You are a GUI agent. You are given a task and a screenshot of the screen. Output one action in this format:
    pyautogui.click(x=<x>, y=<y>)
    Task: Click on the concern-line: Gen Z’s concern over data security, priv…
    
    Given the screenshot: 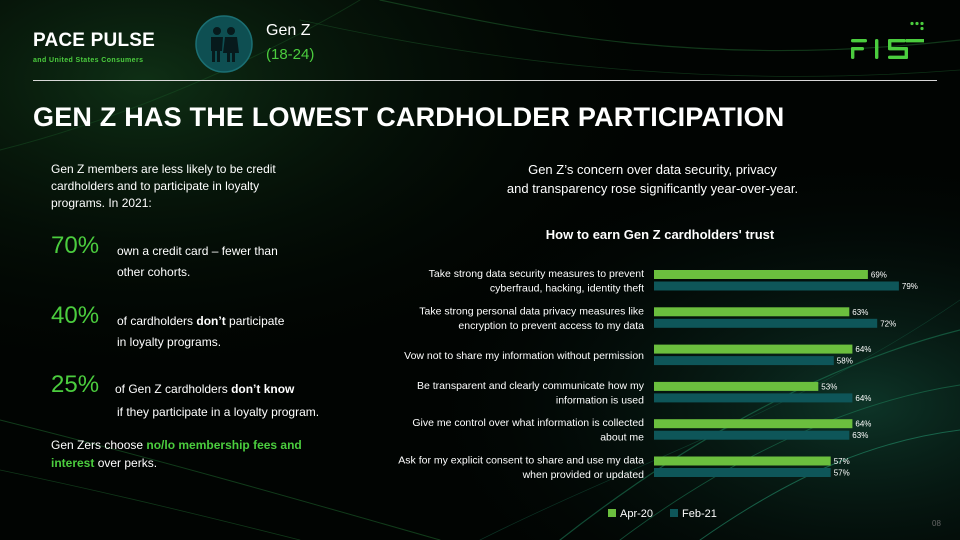 What is the action you would take?
    pyautogui.click(x=652, y=169)
    